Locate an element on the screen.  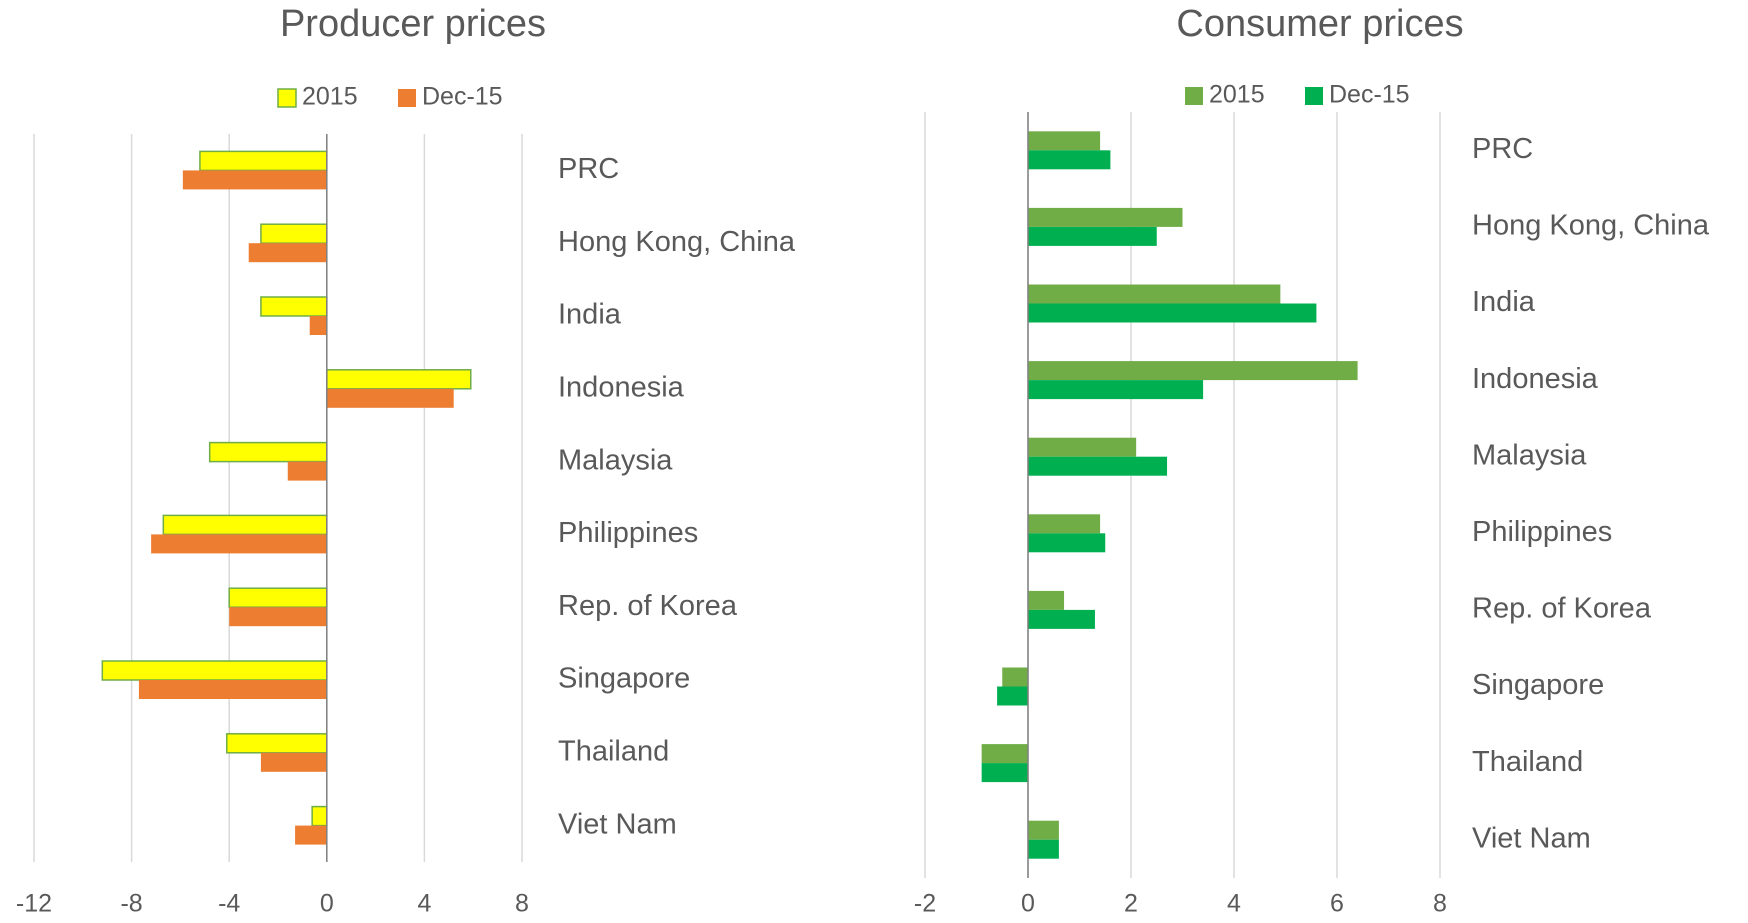
chart-title: Producer prices is located at coordinates (413, 24).